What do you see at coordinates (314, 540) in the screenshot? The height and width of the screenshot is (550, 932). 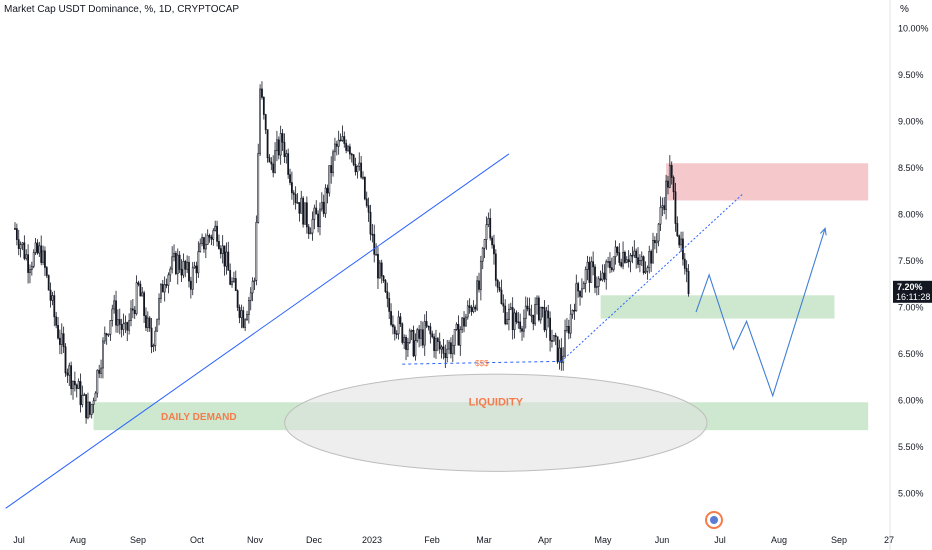 I see `x-tick-label: Dec` at bounding box center [314, 540].